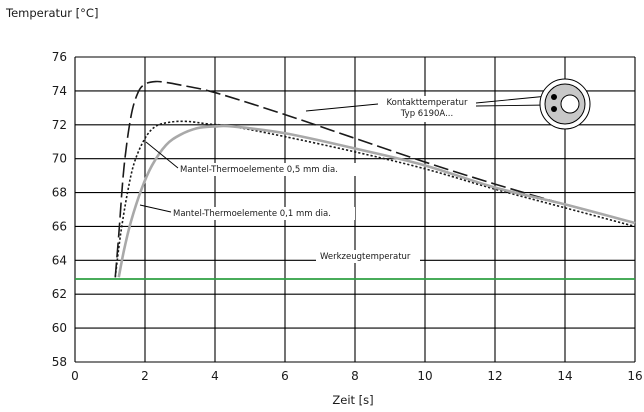  Describe the element at coordinates (259, 170) in the screenshot. I see `annotation-thermoelement-05: Mantel-Thermoelemente 0,5 mm dia.` at that location.